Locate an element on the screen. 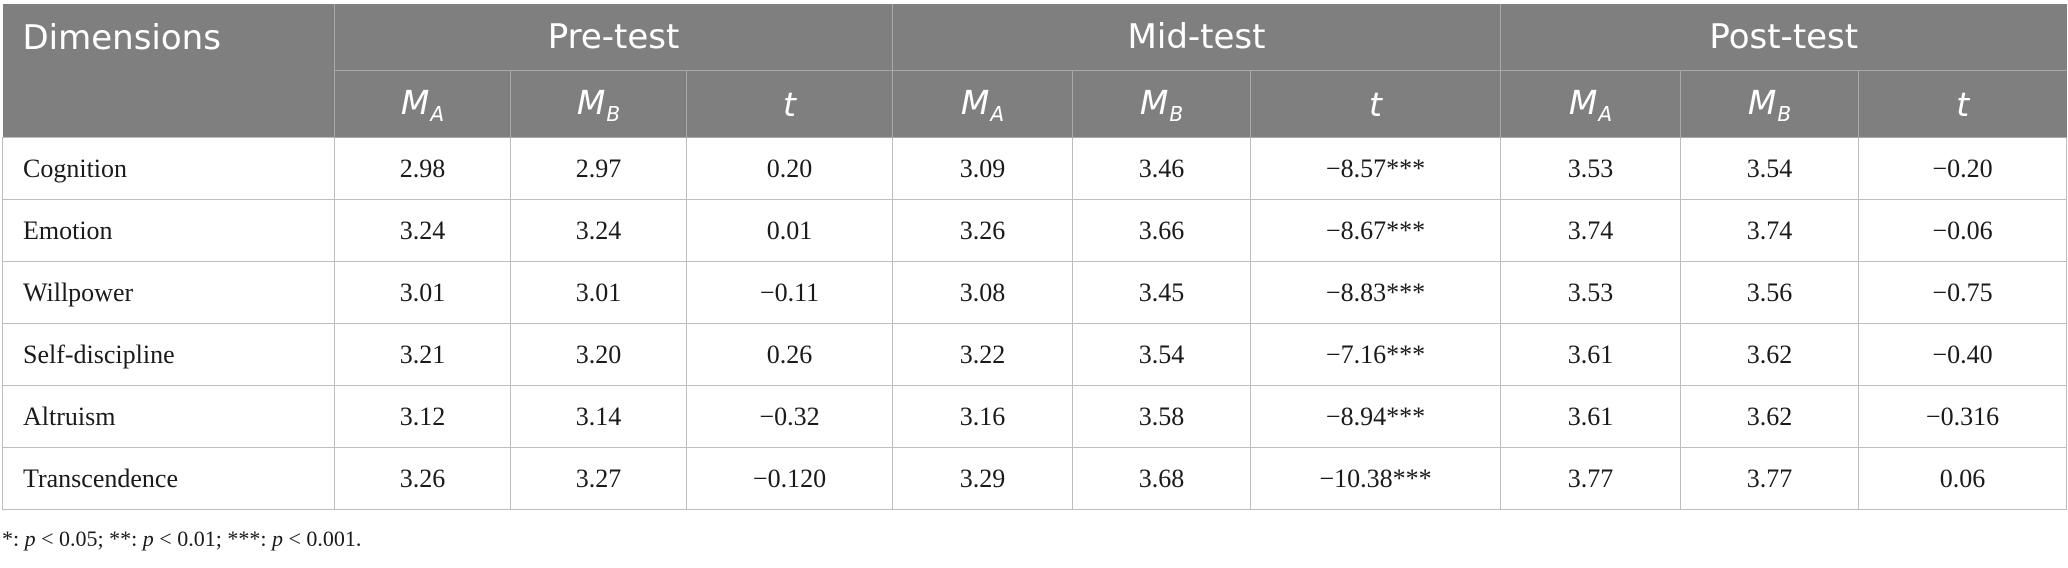 This screenshot has height=568, width=2068. mid-ma-header: MA is located at coordinates (983, 104).